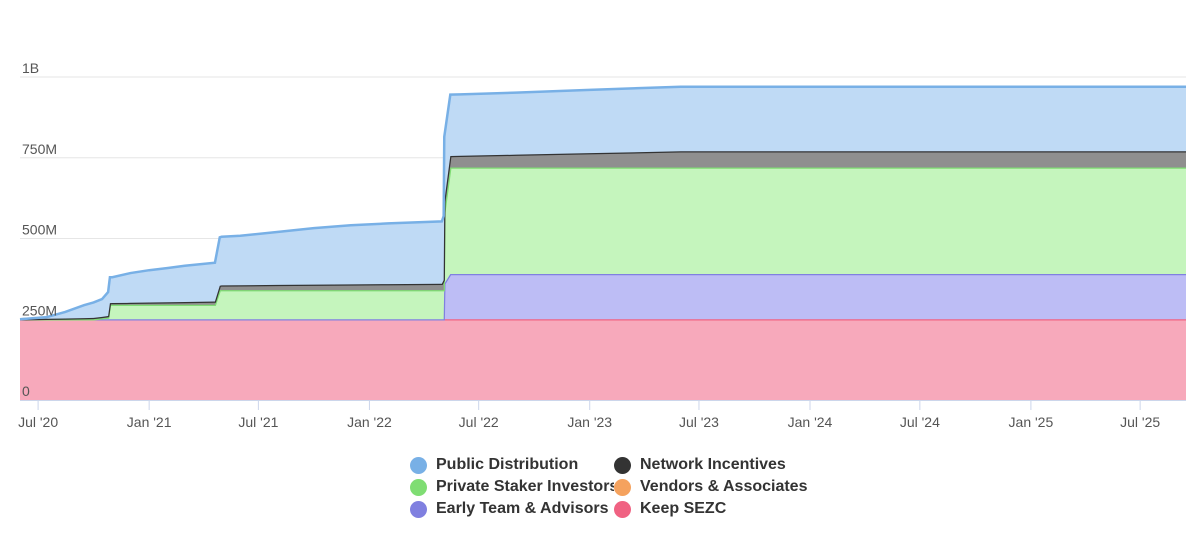 The width and height of the screenshot is (1200, 534). I want to click on x-tick-label: Jan '24, so click(810, 422).